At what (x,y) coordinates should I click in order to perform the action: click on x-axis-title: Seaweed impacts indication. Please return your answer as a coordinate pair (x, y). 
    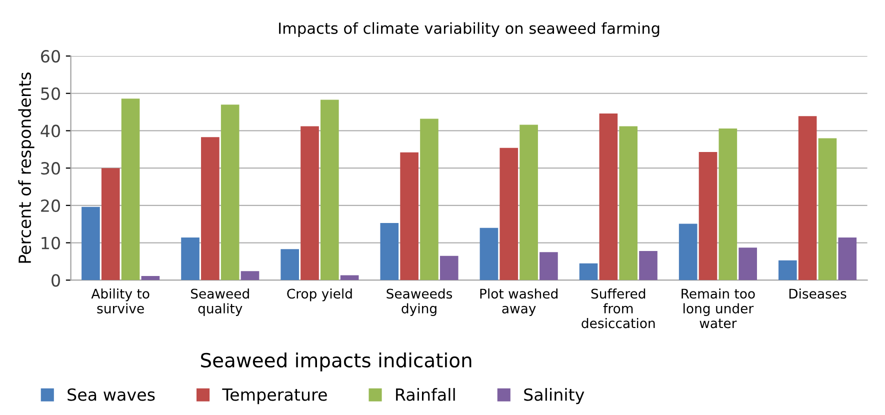
    Looking at the image, I should click on (336, 362).